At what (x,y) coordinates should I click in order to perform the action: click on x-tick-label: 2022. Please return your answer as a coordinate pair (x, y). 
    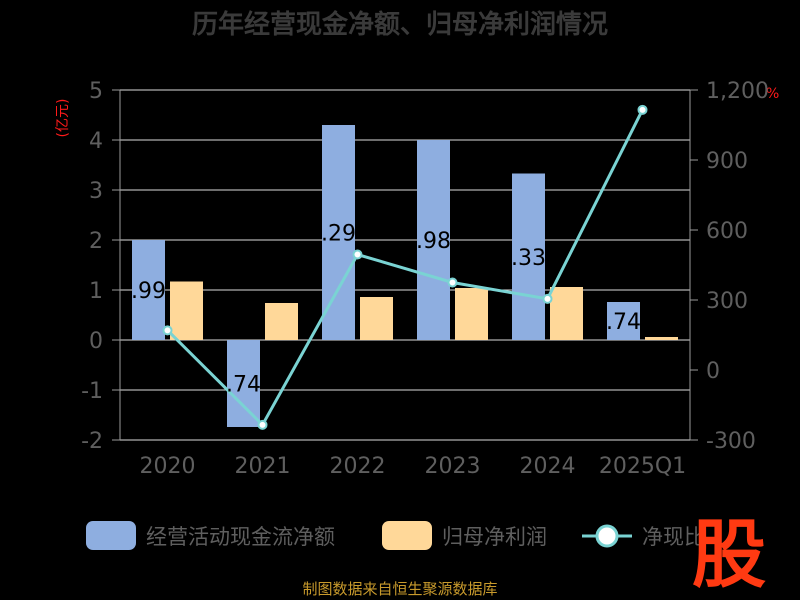
    Looking at the image, I should click on (358, 466).